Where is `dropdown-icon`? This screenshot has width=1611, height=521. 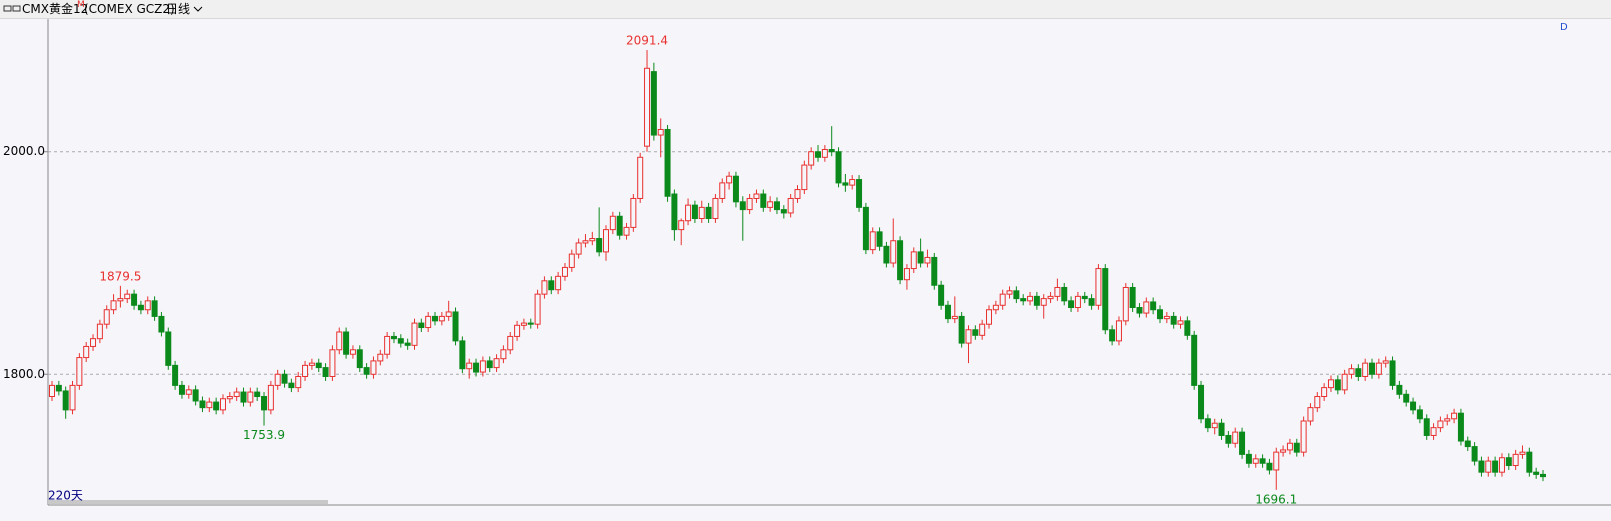 dropdown-icon is located at coordinates (198, 9).